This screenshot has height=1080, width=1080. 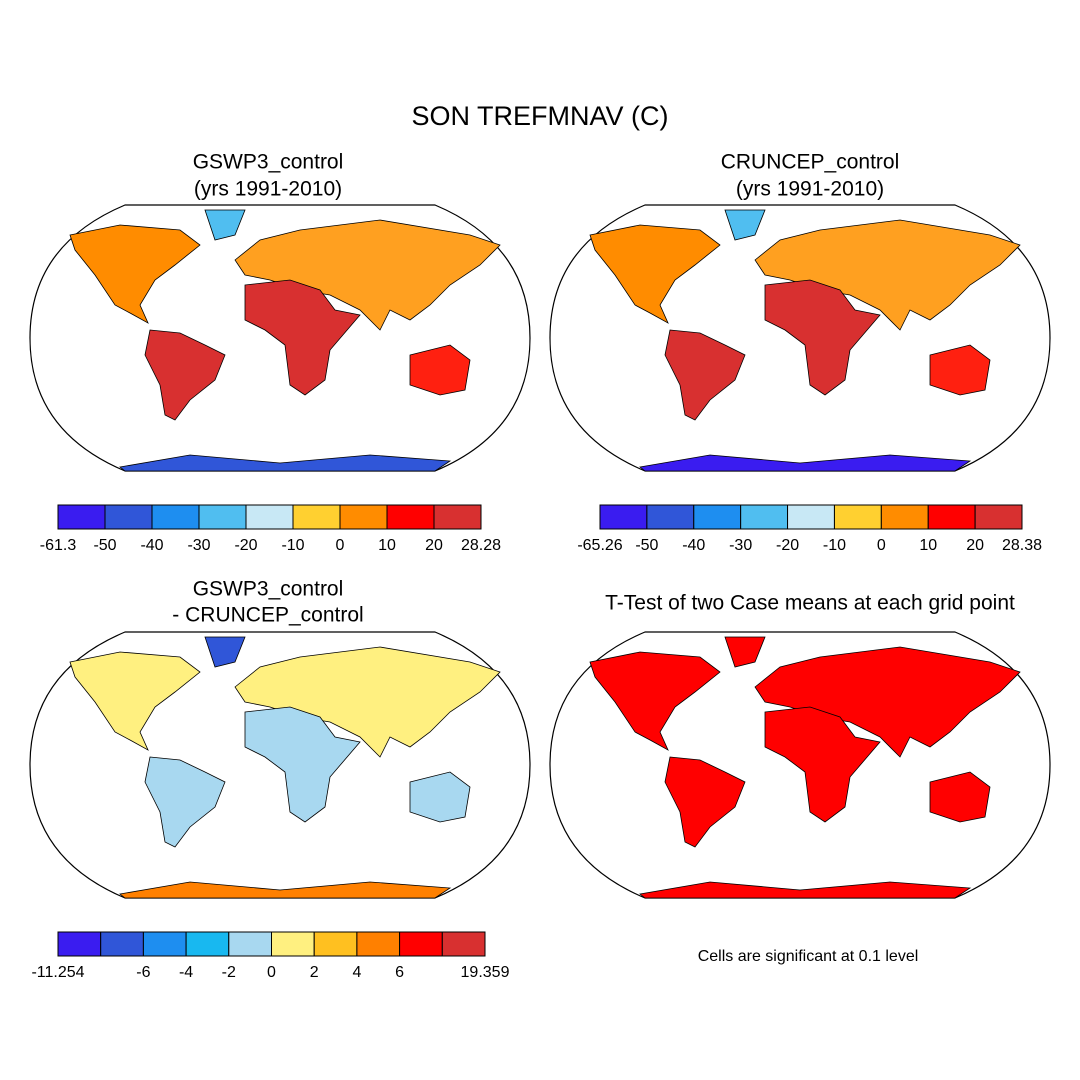 What do you see at coordinates (399, 972) in the screenshot?
I see `colorbar-label: 6` at bounding box center [399, 972].